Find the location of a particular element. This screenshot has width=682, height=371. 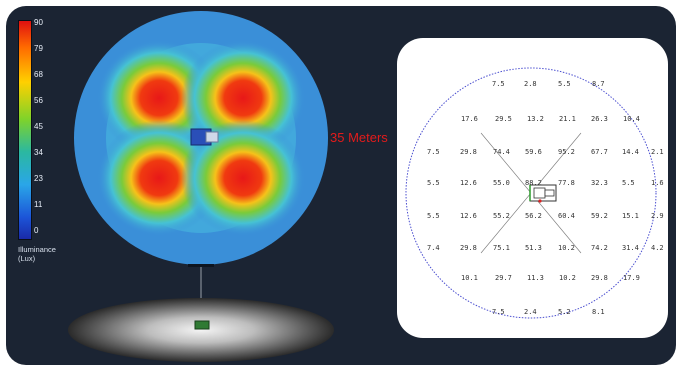

grid-value: 77.8 is located at coordinates (566, 183).